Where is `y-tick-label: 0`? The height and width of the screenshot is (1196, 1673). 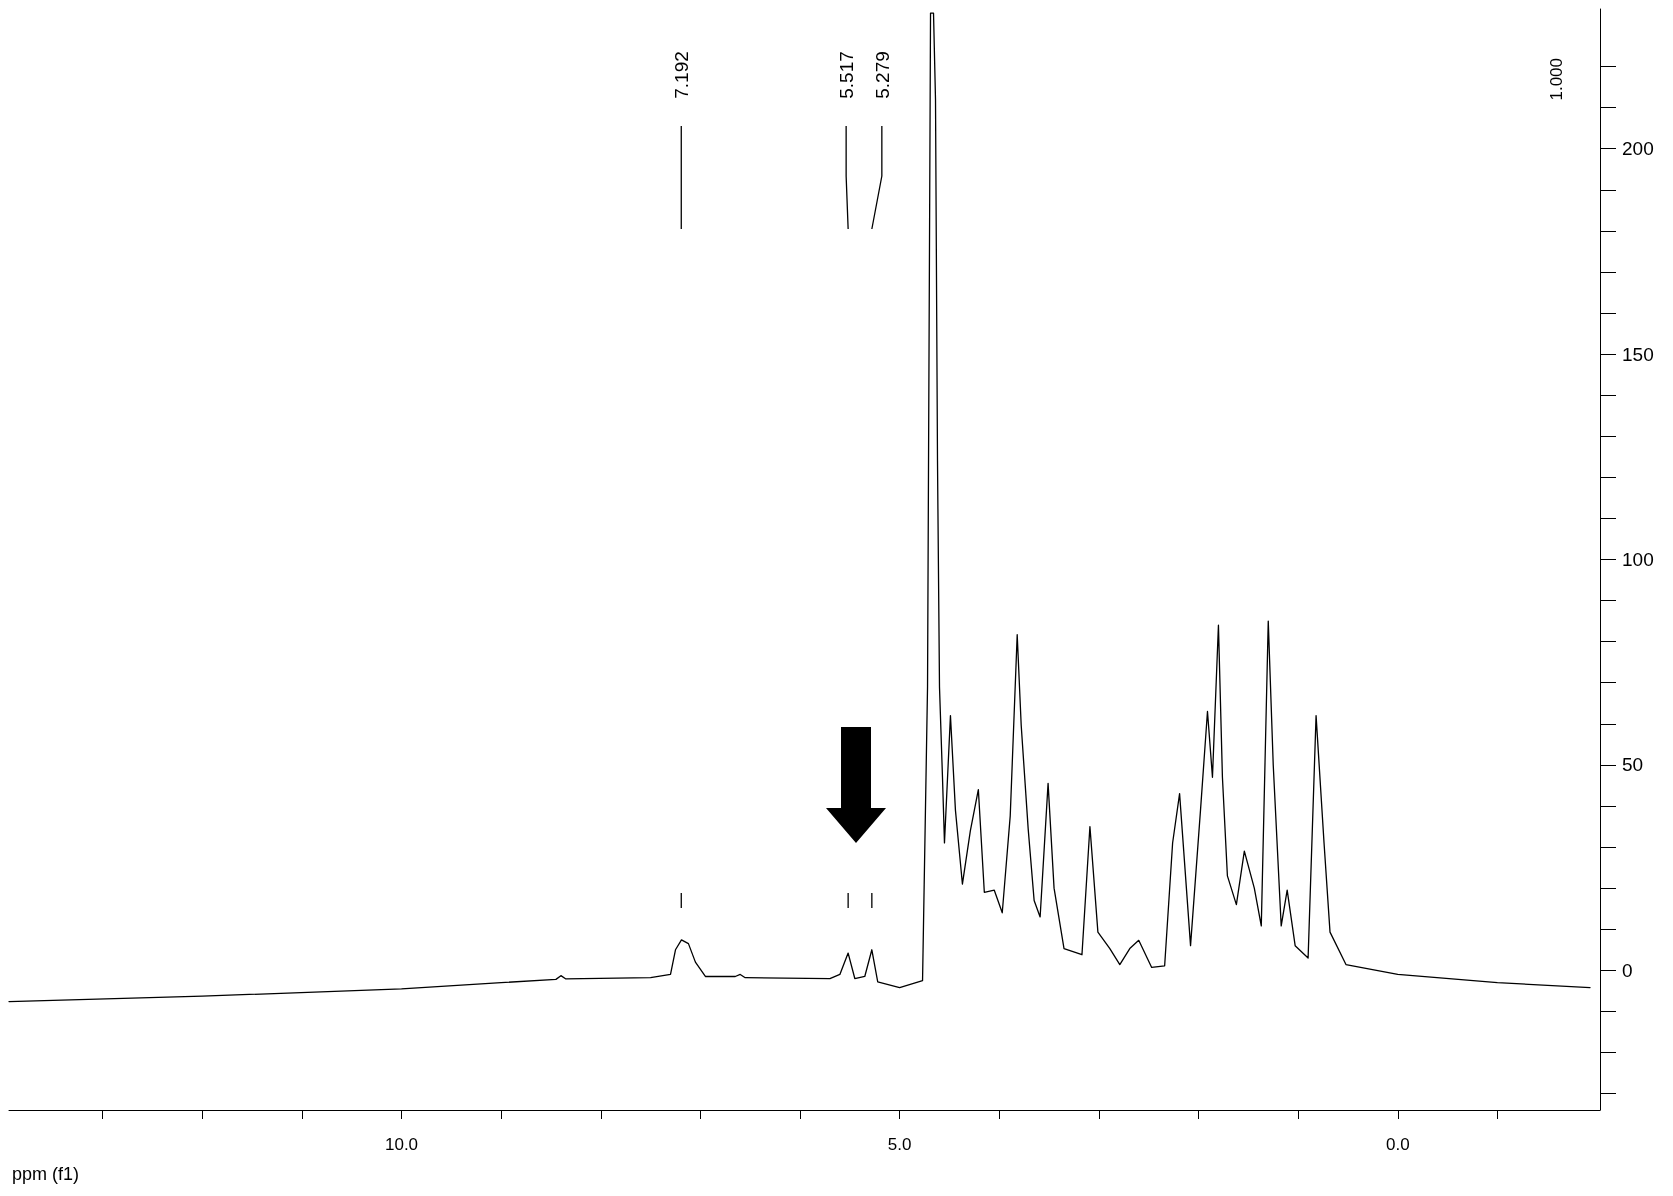
y-tick-label: 0 is located at coordinates (1627, 970).